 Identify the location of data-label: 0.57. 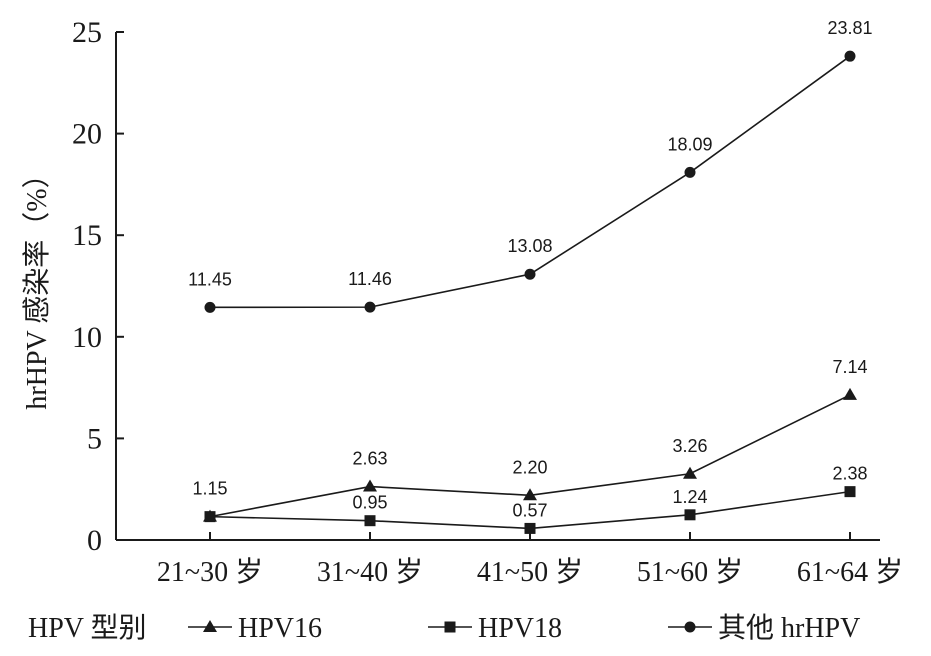
(529, 510).